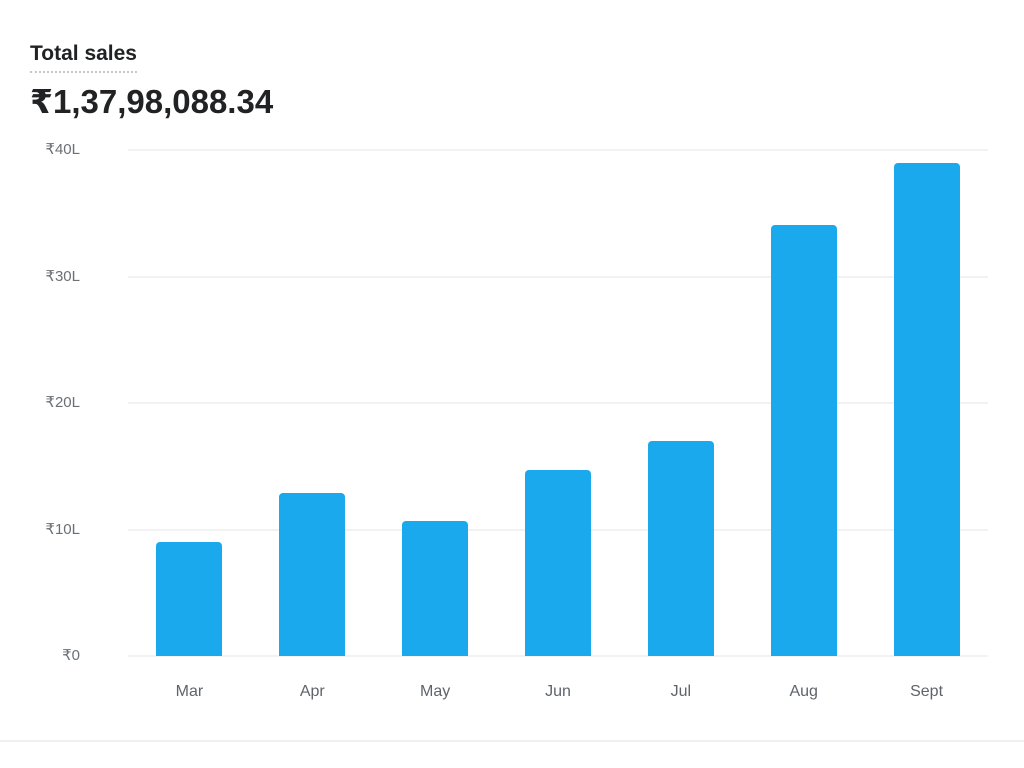 Image resolution: width=1024 pixels, height=768 pixels. I want to click on x-tick-label: May, so click(435, 691).